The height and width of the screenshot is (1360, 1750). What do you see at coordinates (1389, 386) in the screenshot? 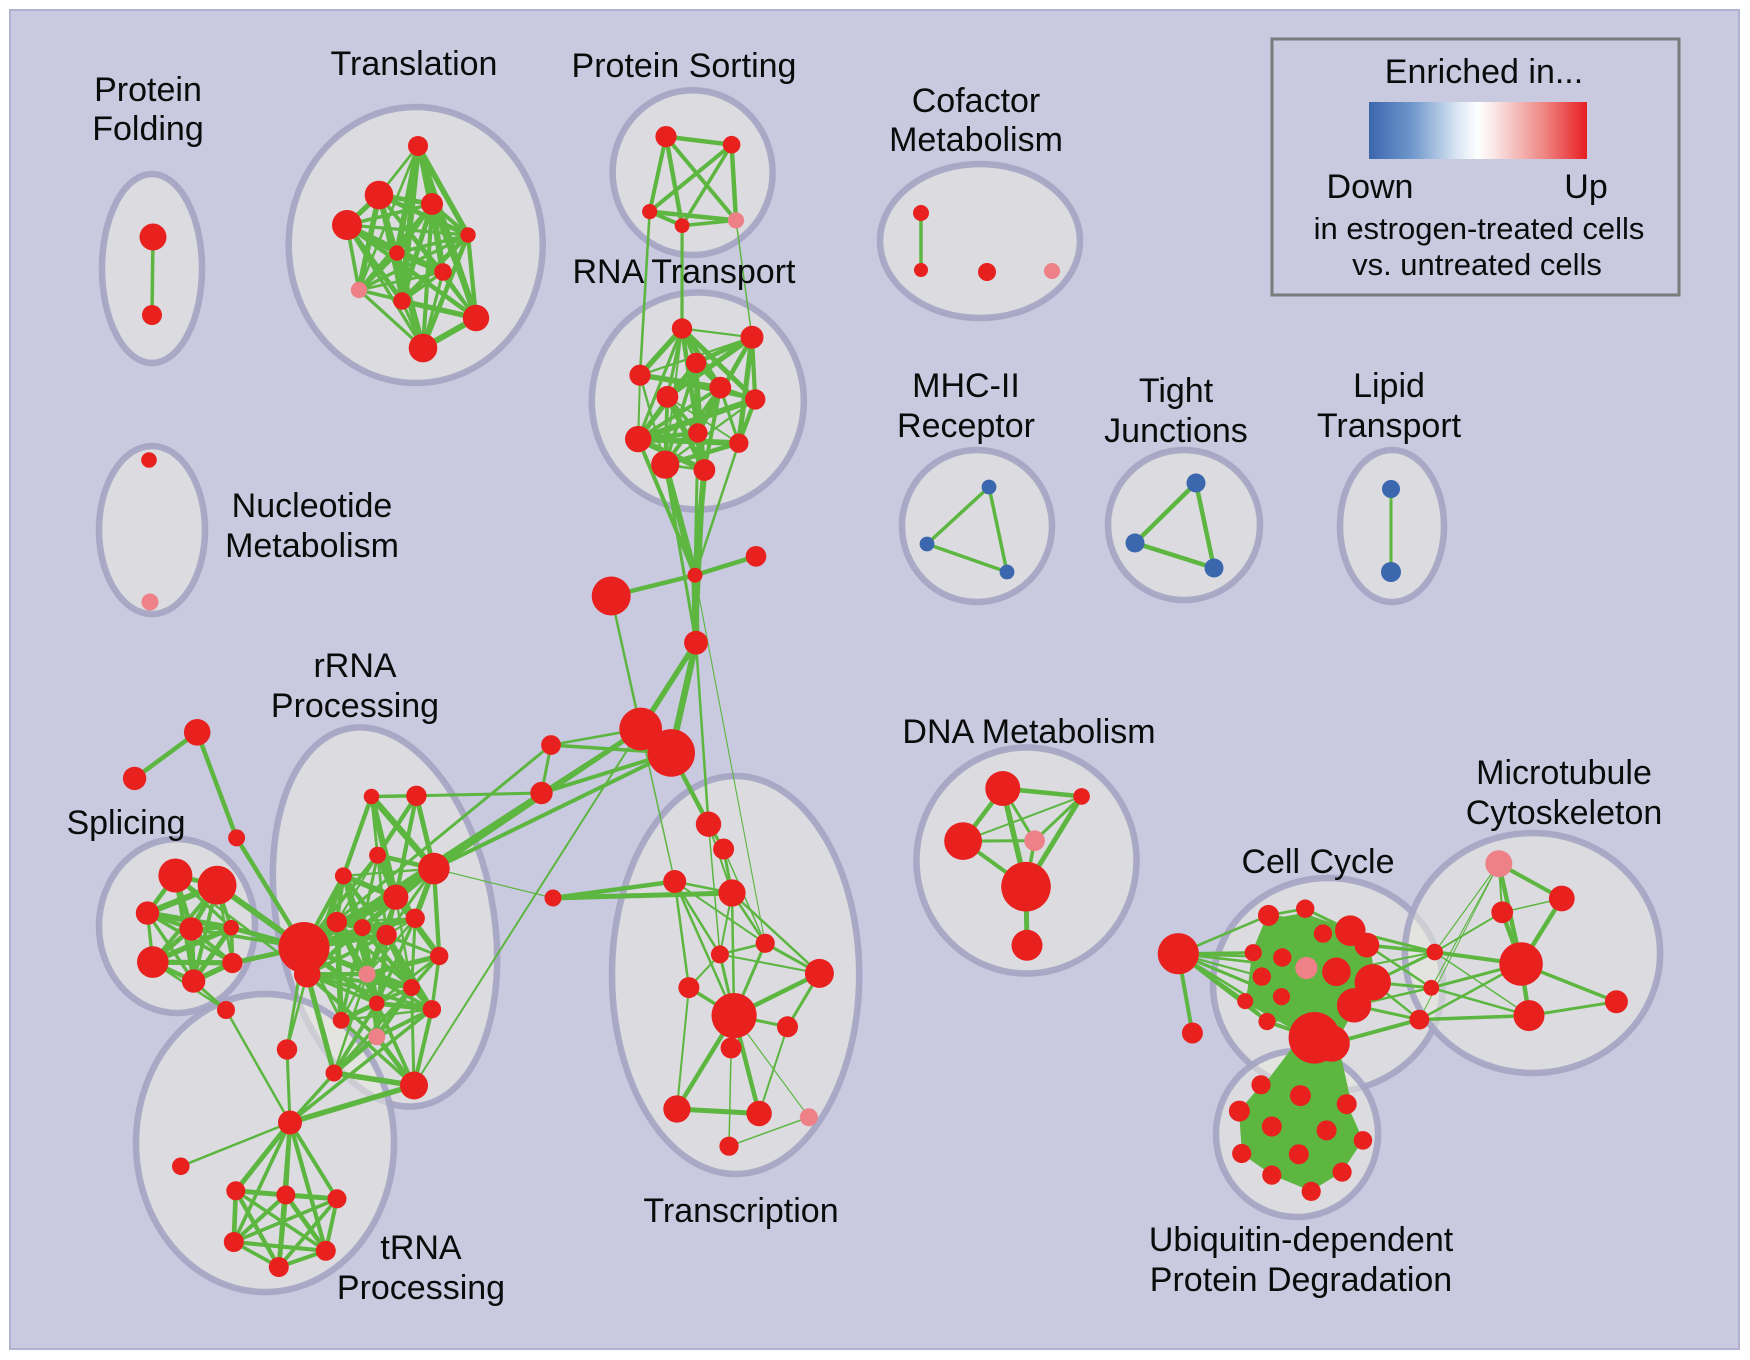
I see `svg-text: Lipid` at bounding box center [1389, 386].